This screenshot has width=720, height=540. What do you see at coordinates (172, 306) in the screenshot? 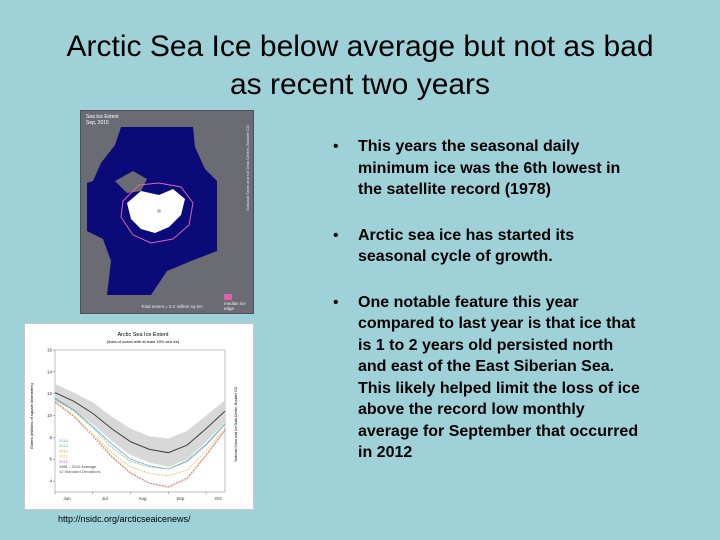
I see `map-footer: Total extent = 5.2 million sq km` at bounding box center [172, 306].